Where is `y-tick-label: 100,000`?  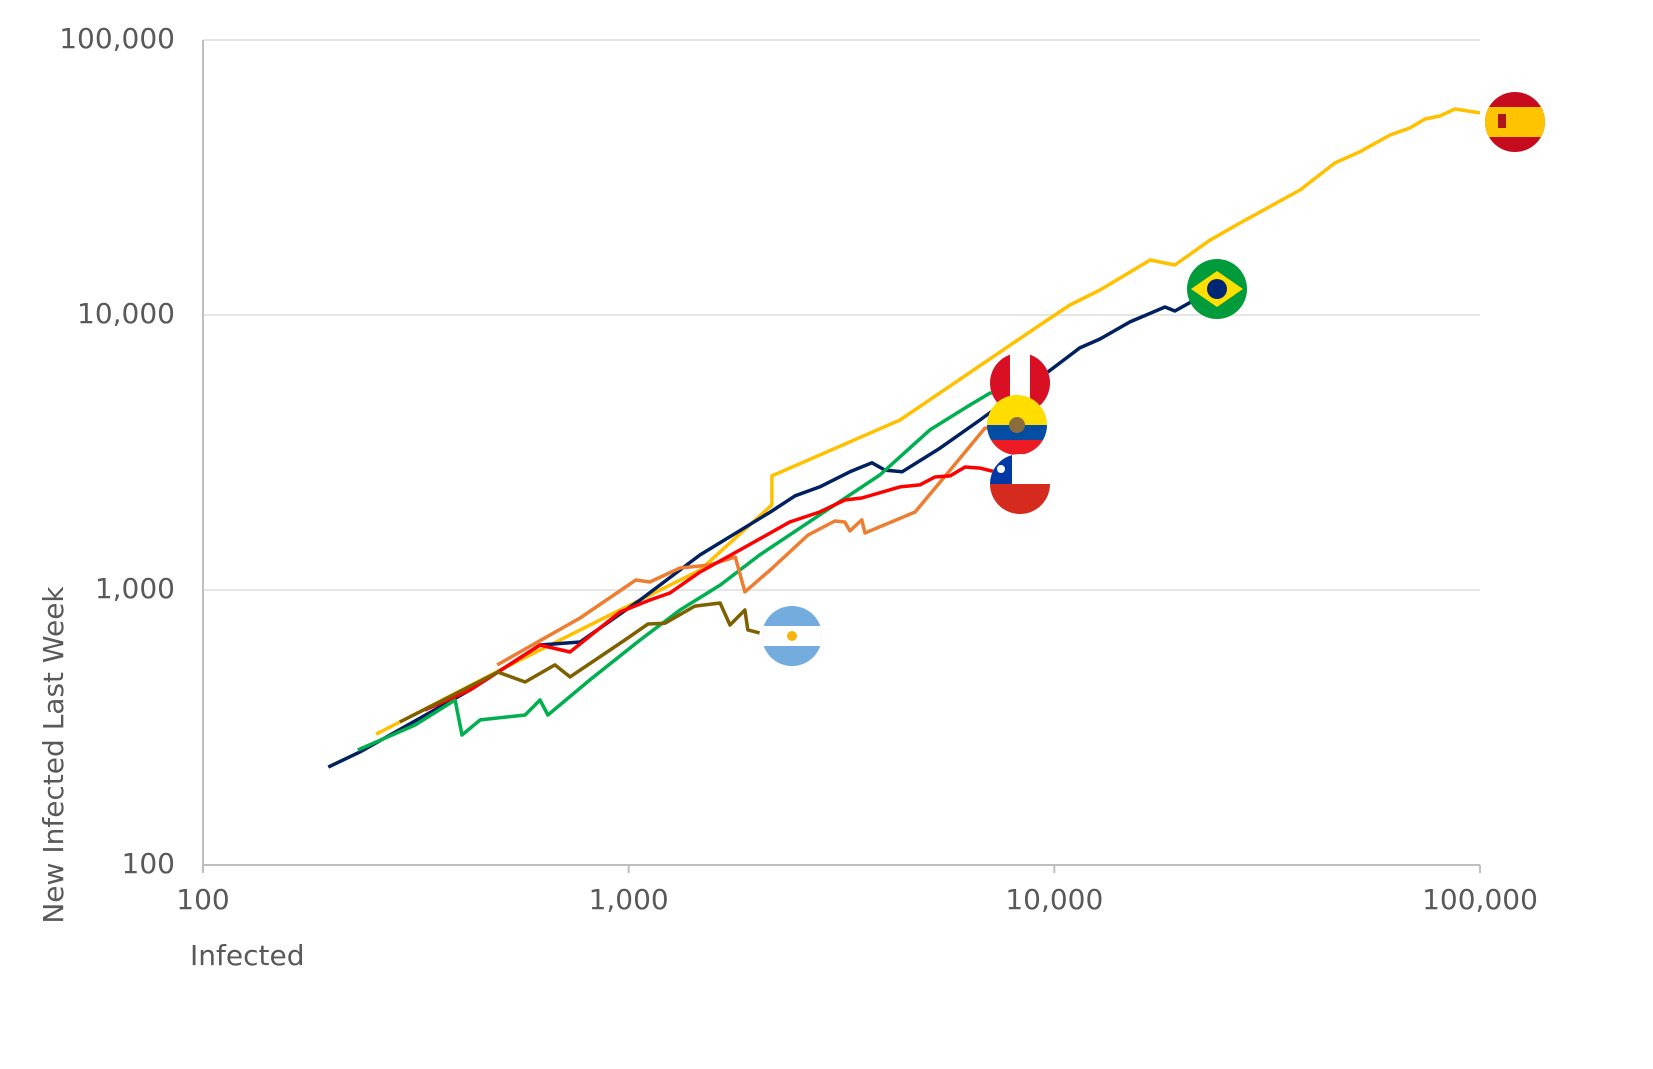 y-tick-label: 100,000 is located at coordinates (117, 38).